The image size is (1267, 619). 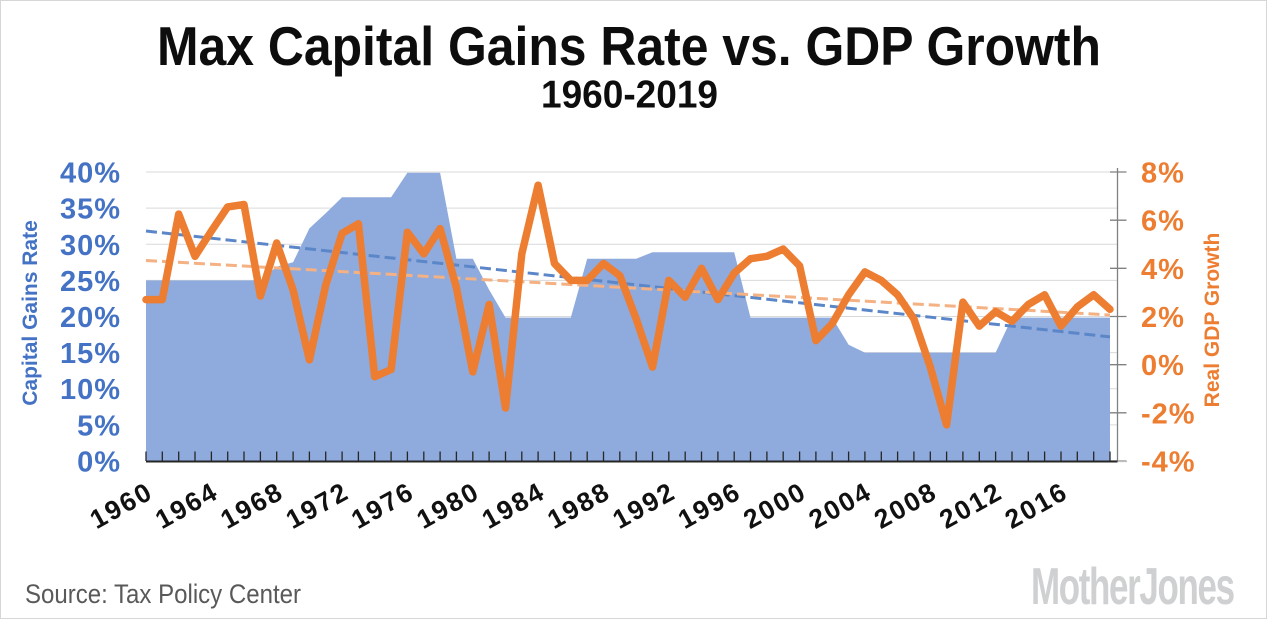 What do you see at coordinates (1163, 270) in the screenshot?
I see `svg-text: 4%` at bounding box center [1163, 270].